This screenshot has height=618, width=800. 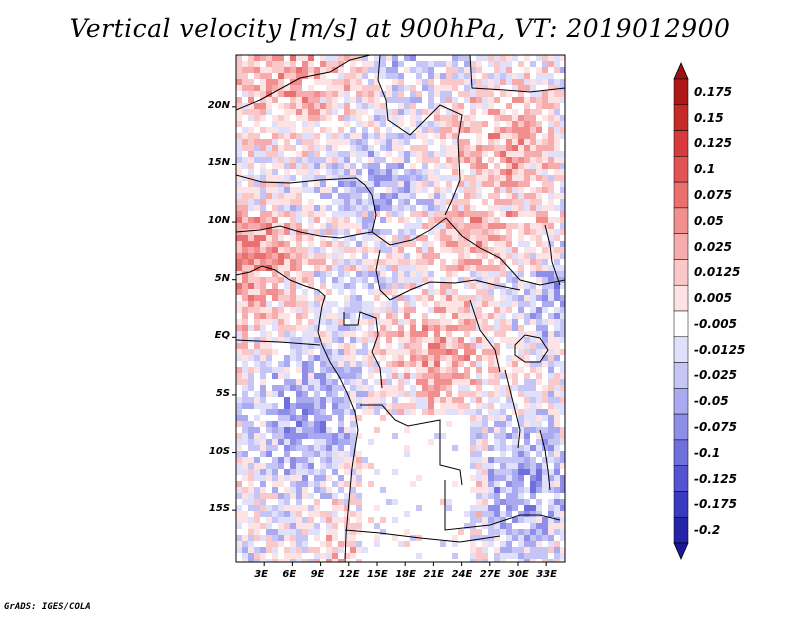 What do you see at coordinates (222, 336) in the screenshot?
I see `lat-tick-label: EQ` at bounding box center [222, 336].